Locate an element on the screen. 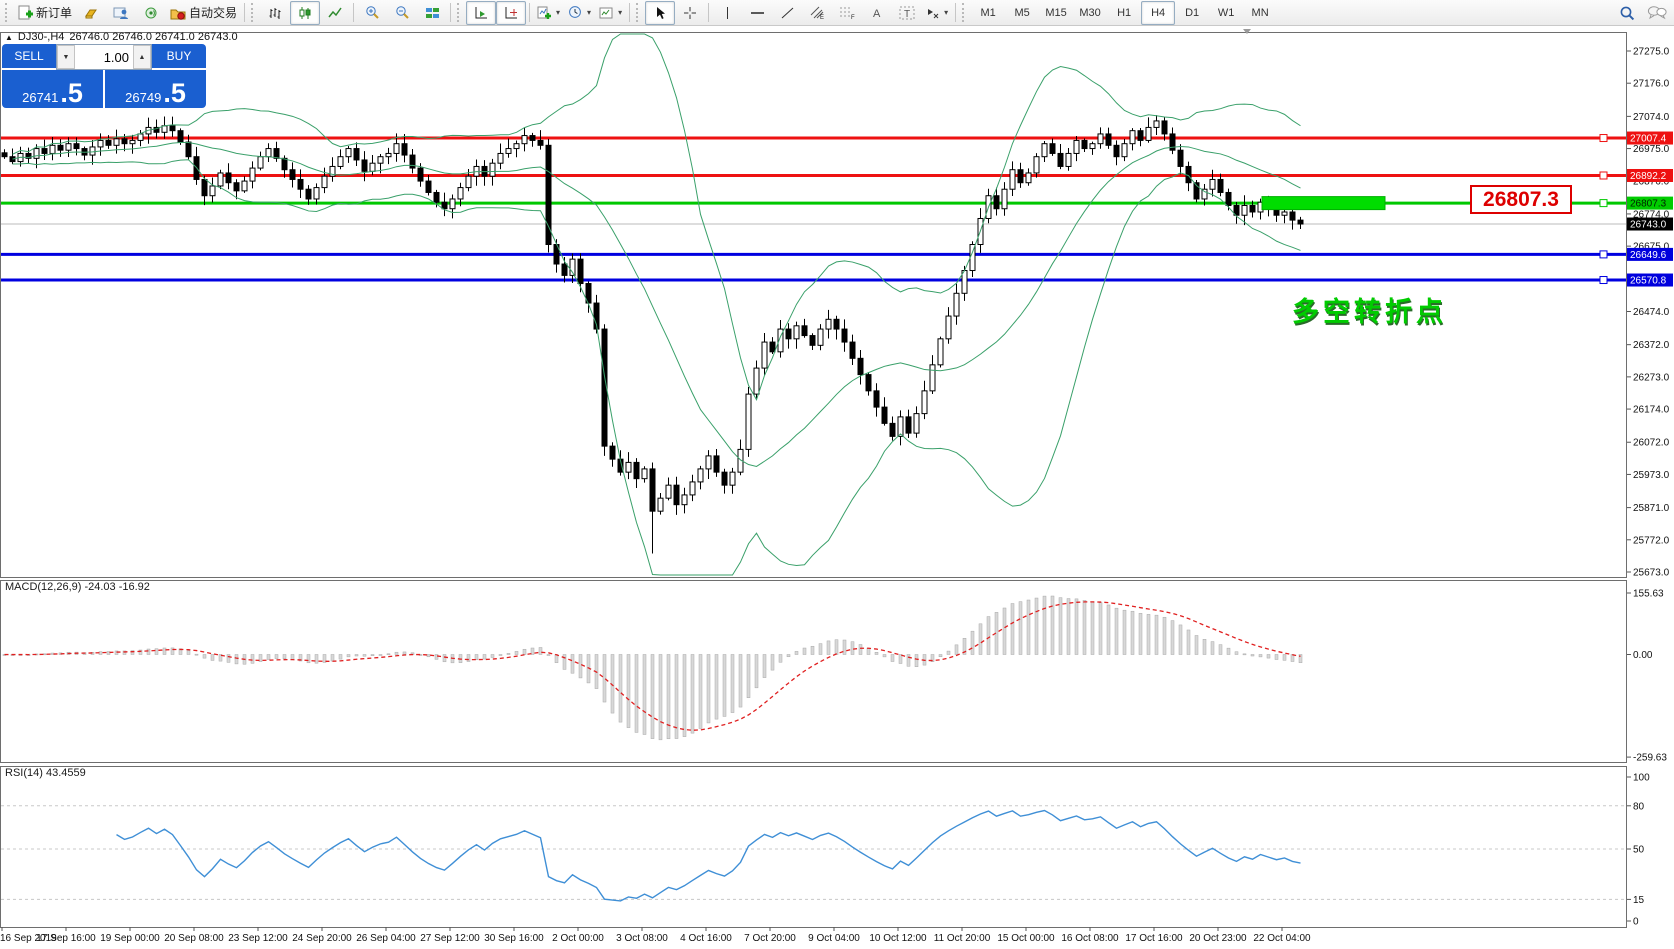 The height and width of the screenshot is (949, 1674). timeframe-button-w1: W1 is located at coordinates (1226, 12).